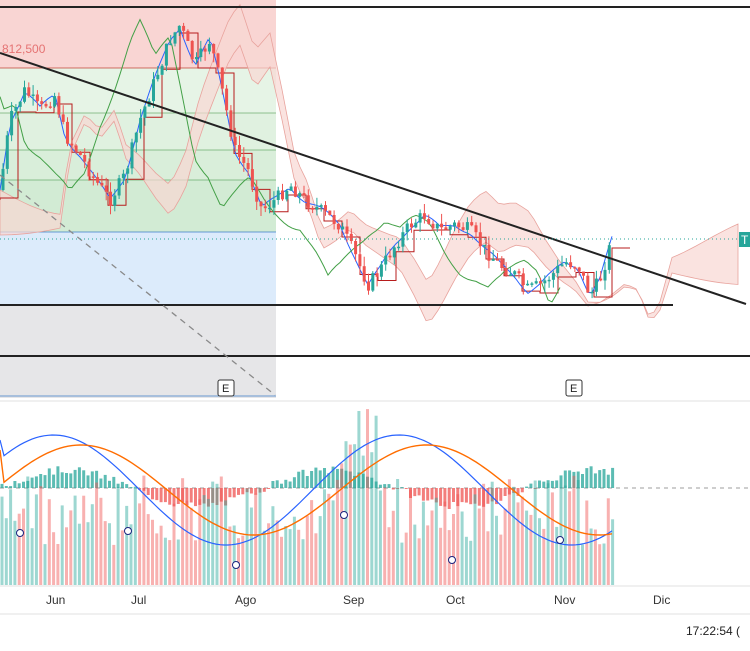 Image resolution: width=750 pixels, height=651 pixels. I want to click on dashed-projection-line, so click(138, 285).